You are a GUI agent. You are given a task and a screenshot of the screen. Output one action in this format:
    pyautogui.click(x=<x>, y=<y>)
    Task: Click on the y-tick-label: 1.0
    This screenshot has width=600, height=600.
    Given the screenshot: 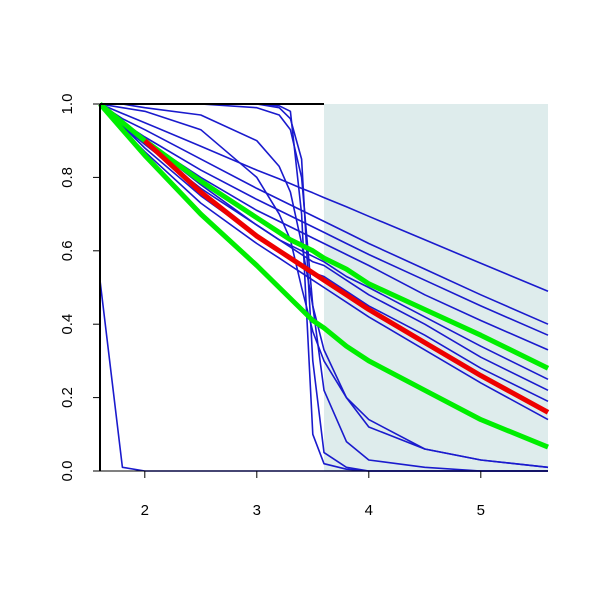 What is the action you would take?
    pyautogui.click(x=67, y=104)
    